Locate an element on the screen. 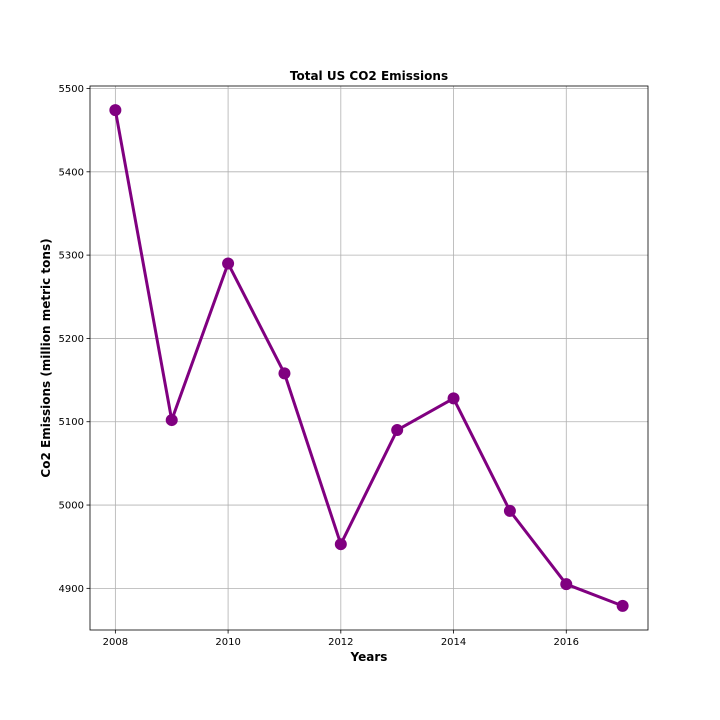 The image size is (720, 720). y-axis-ticks: 4900 5000 5100 5200 5300 5400 5500 is located at coordinates (74, 339).